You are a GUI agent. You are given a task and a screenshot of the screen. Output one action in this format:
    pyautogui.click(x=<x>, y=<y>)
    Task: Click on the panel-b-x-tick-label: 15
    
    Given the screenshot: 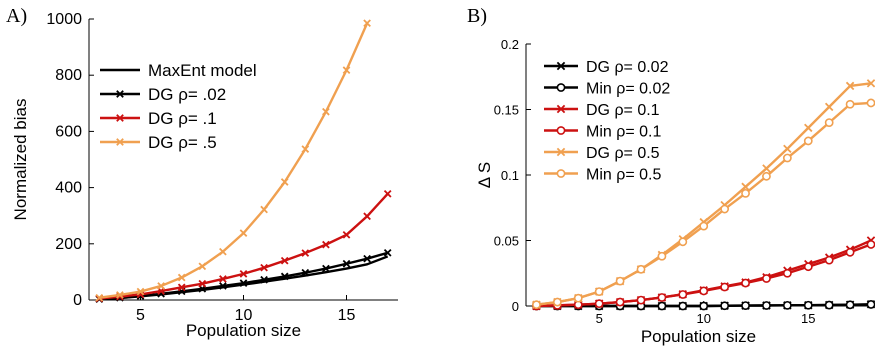 What is the action you would take?
    pyautogui.click(x=808, y=318)
    